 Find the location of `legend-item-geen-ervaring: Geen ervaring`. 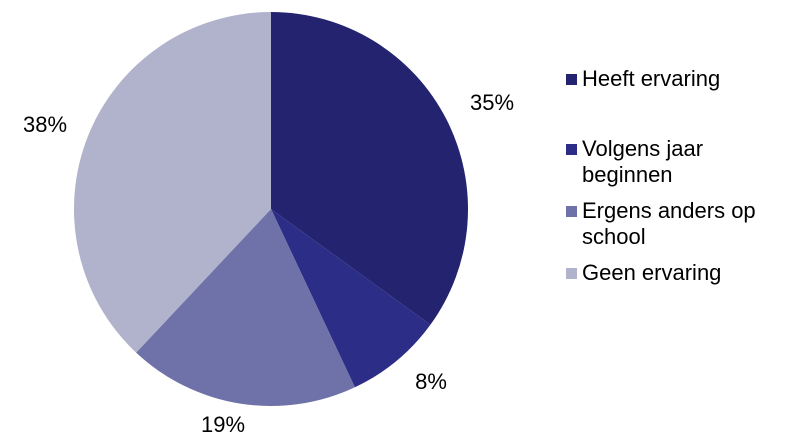

legend-item-geen-ervaring: Geen ervaring is located at coordinates (680, 273).